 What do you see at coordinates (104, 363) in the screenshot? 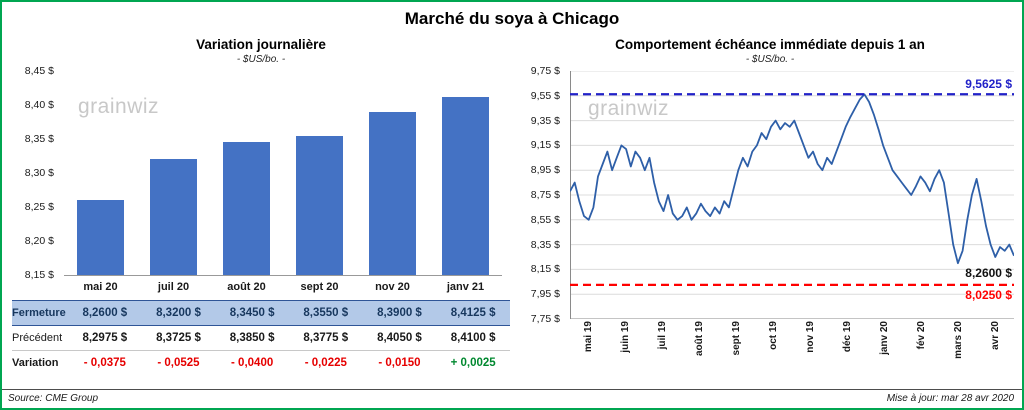
I see `table-cell: - 0,0375` at bounding box center [104, 363].